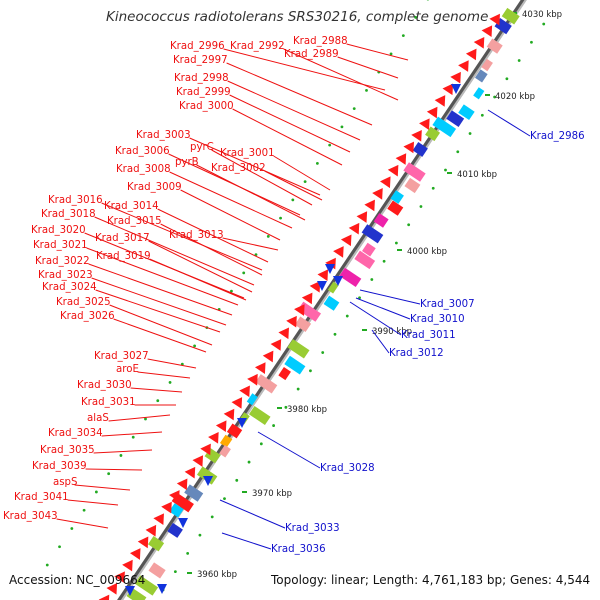  What do you see at coordinates (143, 169) in the screenshot?
I see `forward-gene-label: Krad_3008` at bounding box center [143, 169].